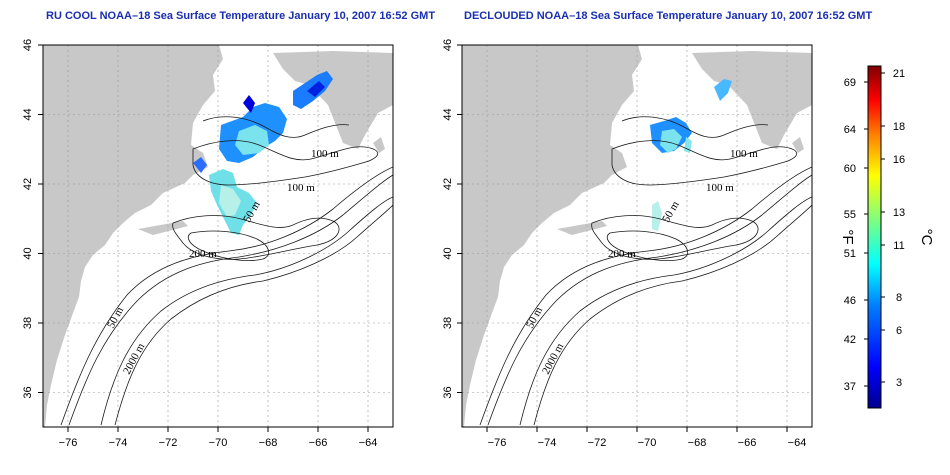  Describe the element at coordinates (899, 298) in the screenshot. I see `colorbar-c-tick: 8` at that location.